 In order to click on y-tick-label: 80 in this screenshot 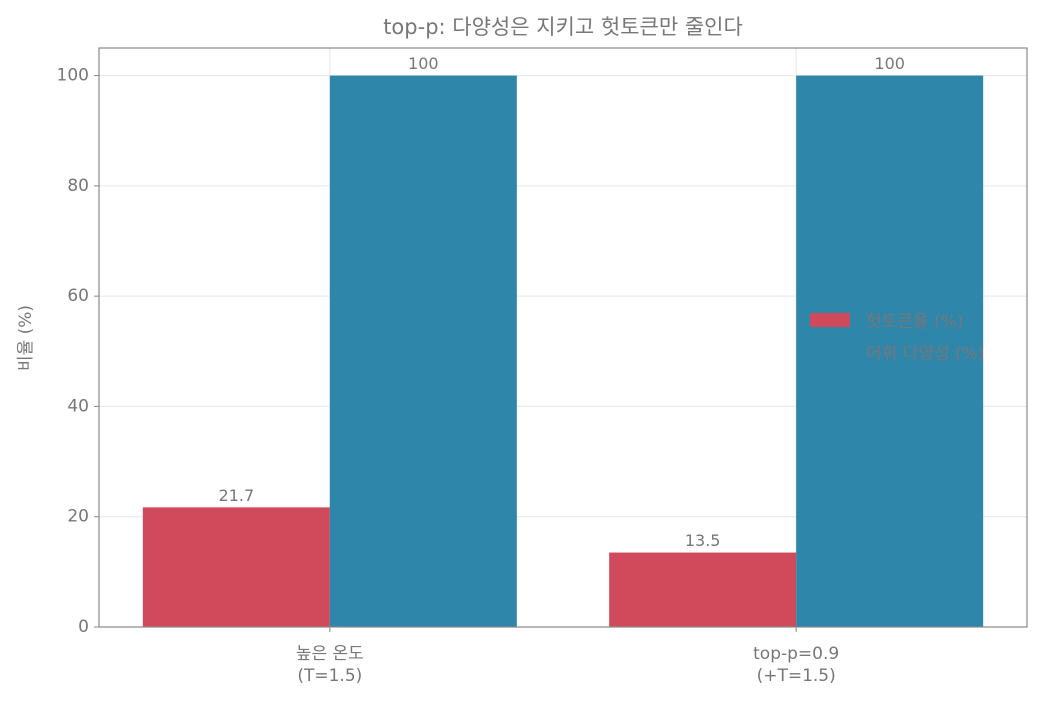, I will do `click(78, 186)`.